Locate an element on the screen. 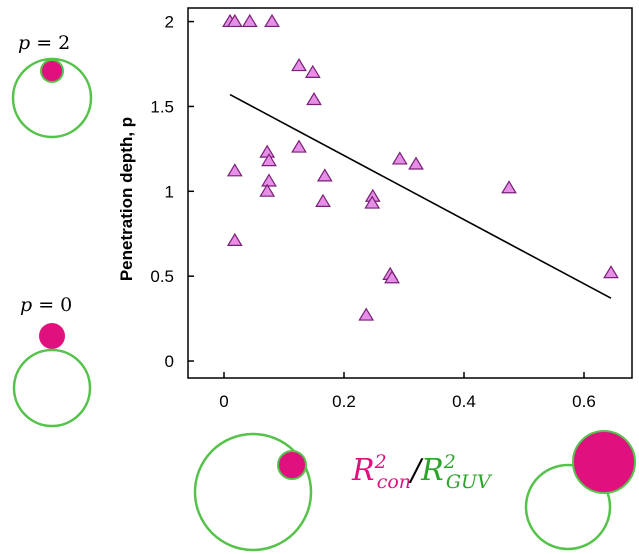 This screenshot has width=639, height=554. x-tick-label: 0.4 is located at coordinates (464, 401).